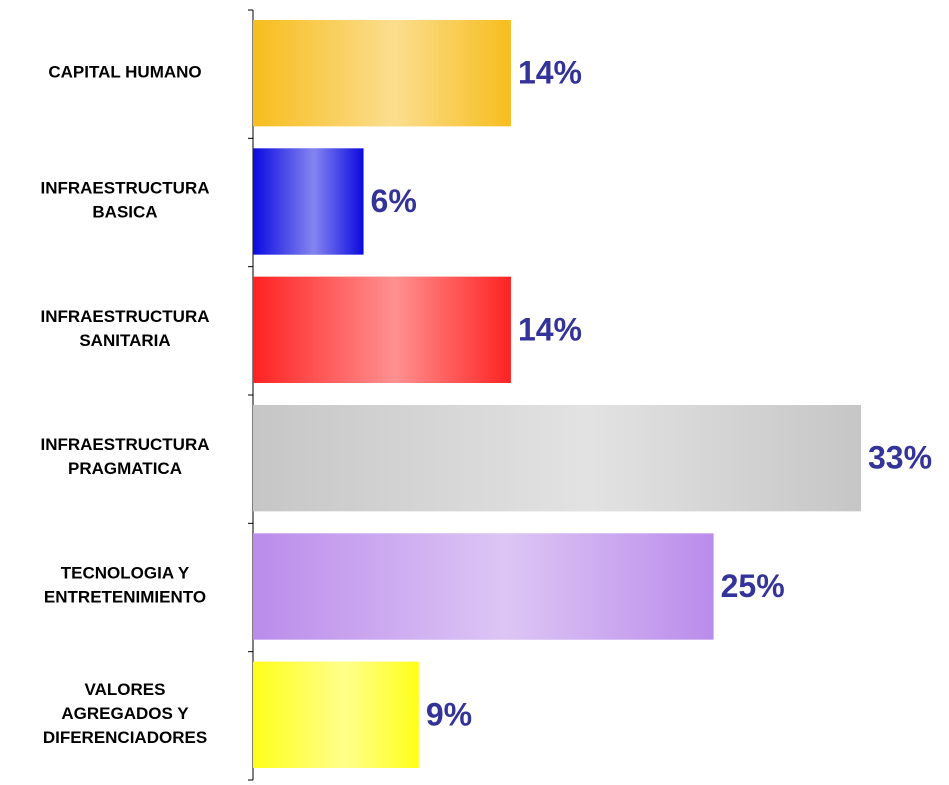 This screenshot has height=785, width=949. Describe the element at coordinates (124, 457) in the screenshot. I see `category-label: INFRAESTRUCTURA PRAGMATICA` at that location.